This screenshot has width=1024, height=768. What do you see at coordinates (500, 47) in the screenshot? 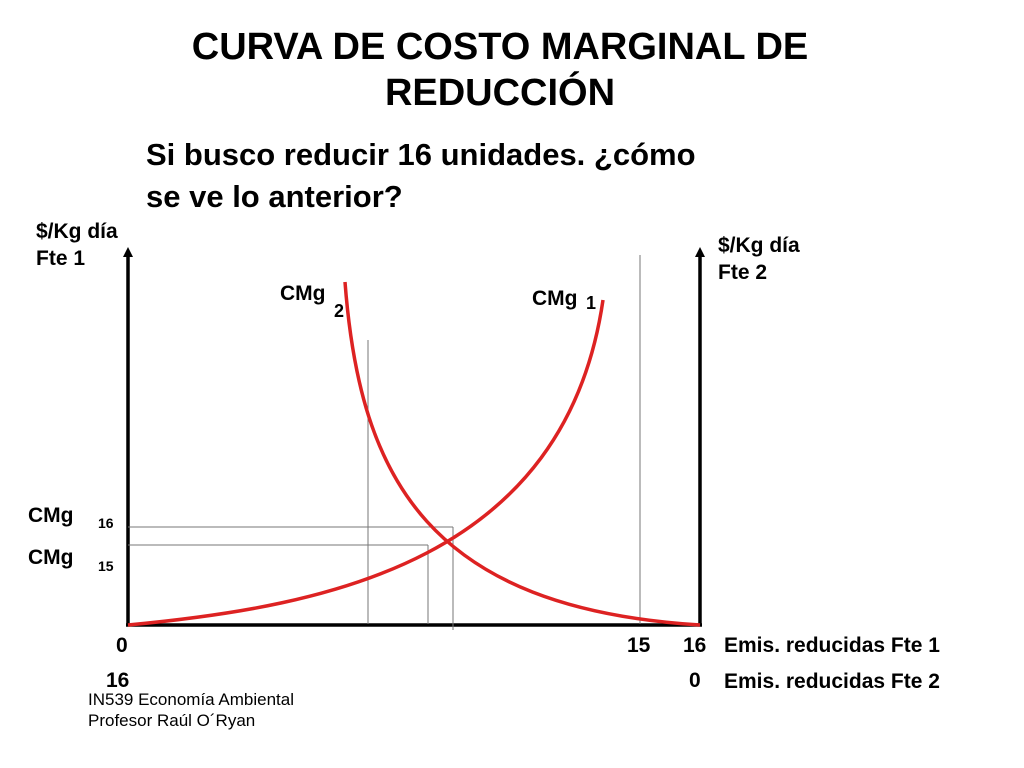
I see `title-line-1: CURVA DE COSTO MARGINAL DE` at bounding box center [500, 47].